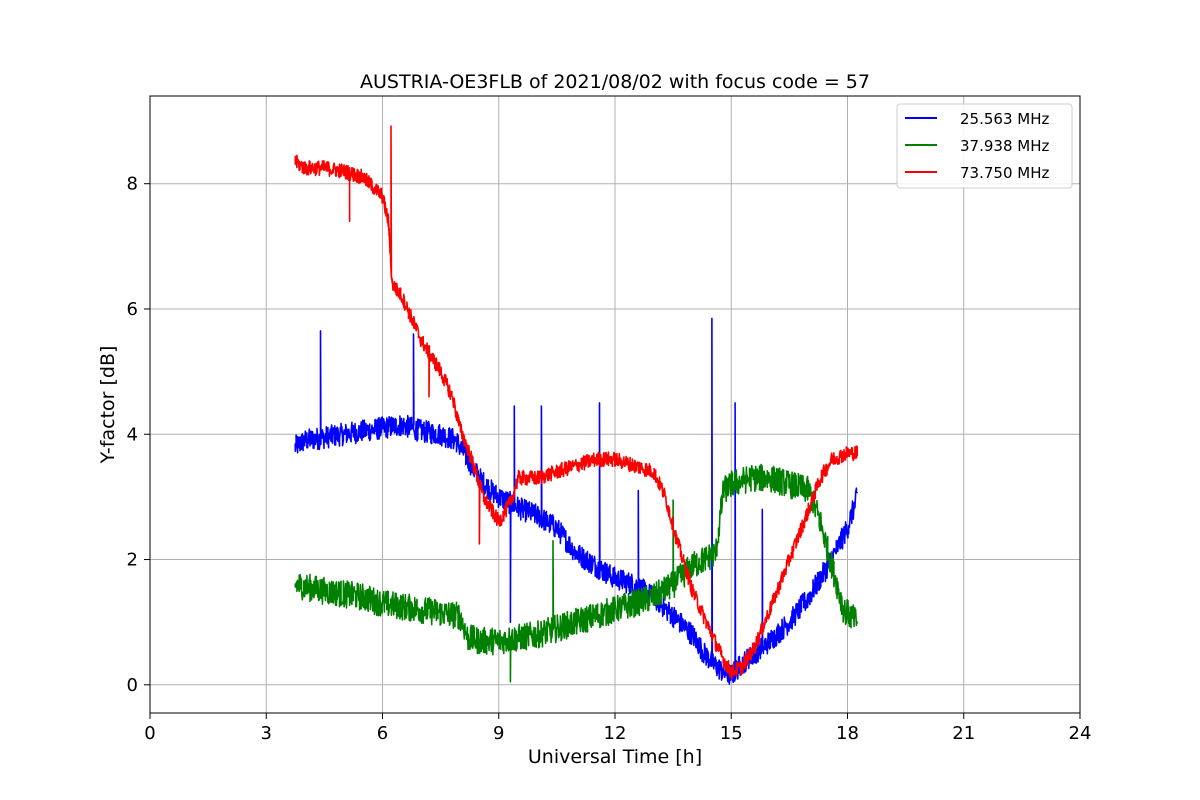 This screenshot has height=800, width=1200. I want to click on legend-label-25563: 25.563 MHz, so click(1004, 119).